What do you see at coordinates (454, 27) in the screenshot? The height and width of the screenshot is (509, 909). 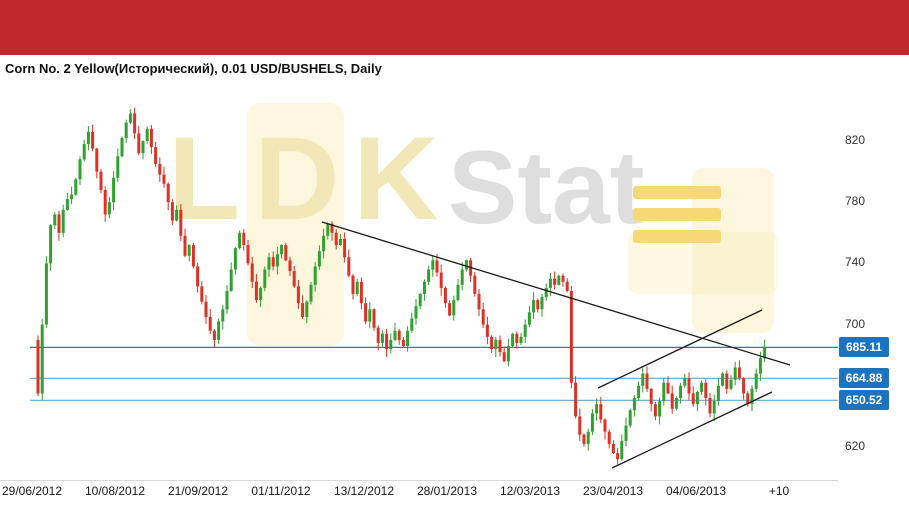 I see `window-top-bar` at bounding box center [454, 27].